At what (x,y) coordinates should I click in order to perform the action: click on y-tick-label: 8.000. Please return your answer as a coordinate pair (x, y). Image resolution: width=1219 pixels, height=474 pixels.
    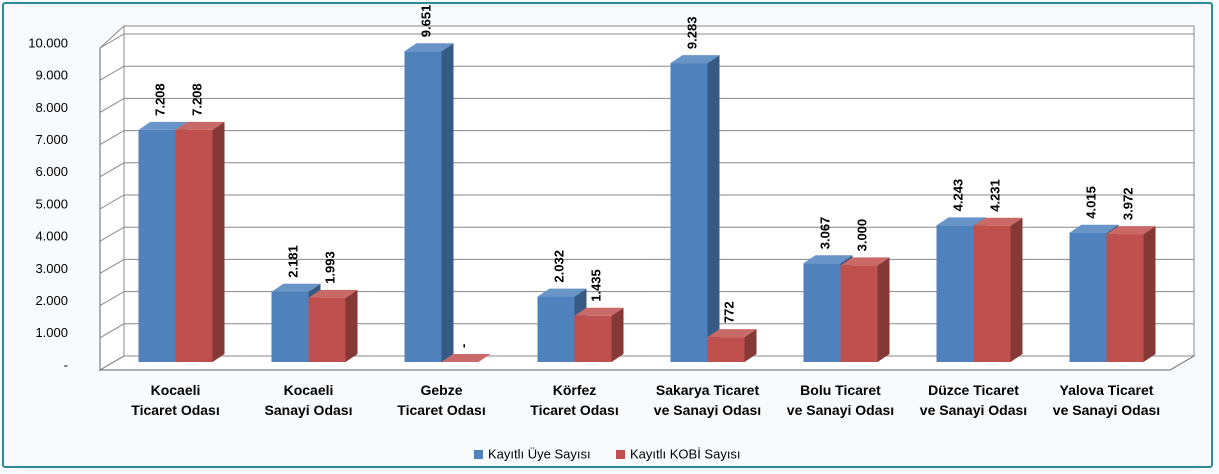
    Looking at the image, I should click on (51, 107).